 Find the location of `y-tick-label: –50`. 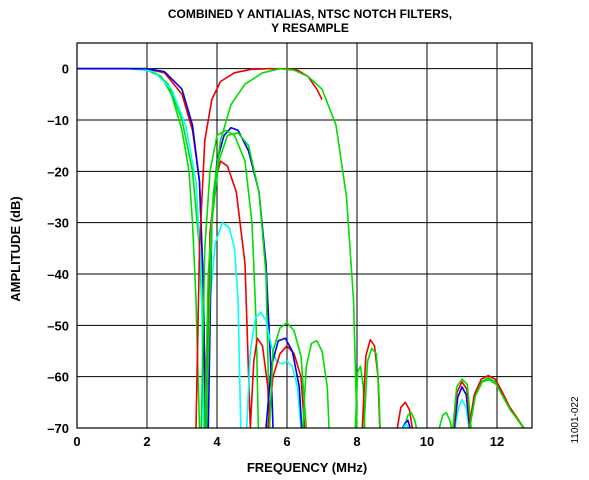

y-tick-label: –50 is located at coordinates (58, 325).